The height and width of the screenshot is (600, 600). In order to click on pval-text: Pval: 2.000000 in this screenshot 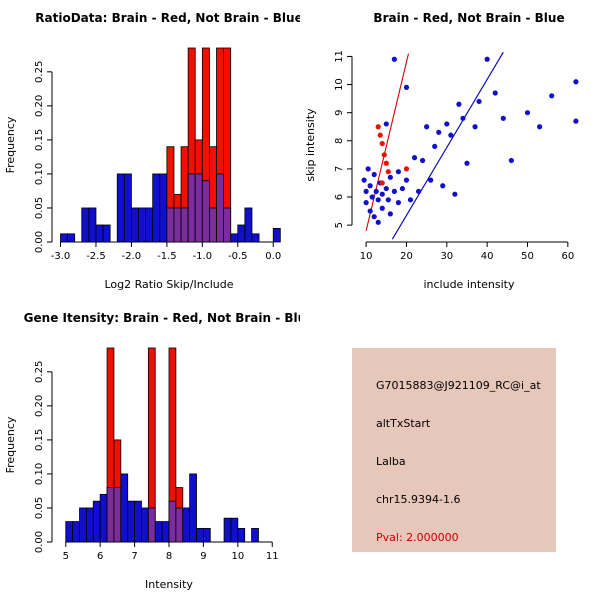, I will do `click(417, 537)`.